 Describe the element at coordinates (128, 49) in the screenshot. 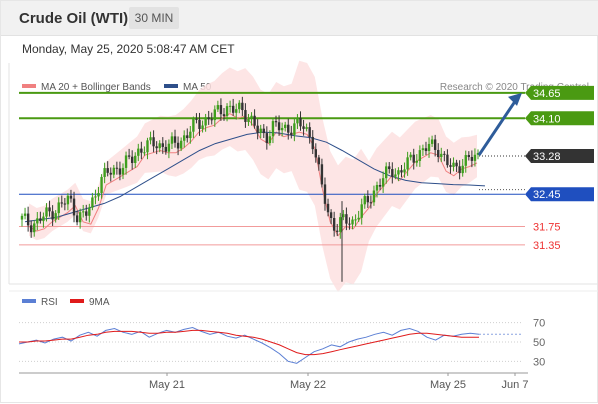

I see `datetime-stamp: Monday, May 25, 2020 5:08:47 AM CET` at that location.